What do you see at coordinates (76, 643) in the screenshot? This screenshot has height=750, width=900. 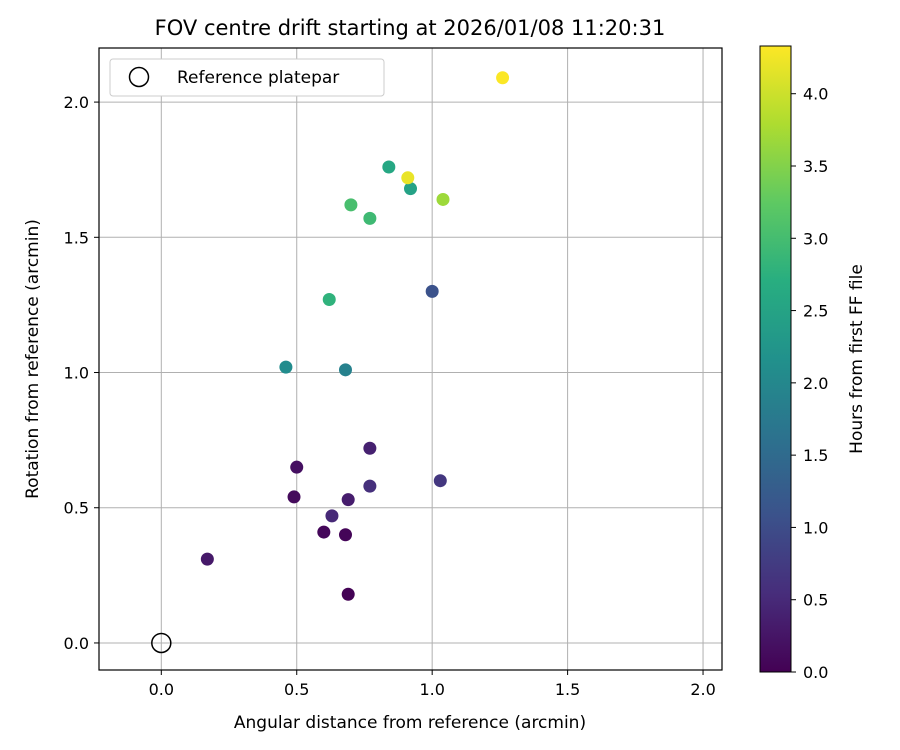 I see `y-tick-label: 0.0` at bounding box center [76, 643].